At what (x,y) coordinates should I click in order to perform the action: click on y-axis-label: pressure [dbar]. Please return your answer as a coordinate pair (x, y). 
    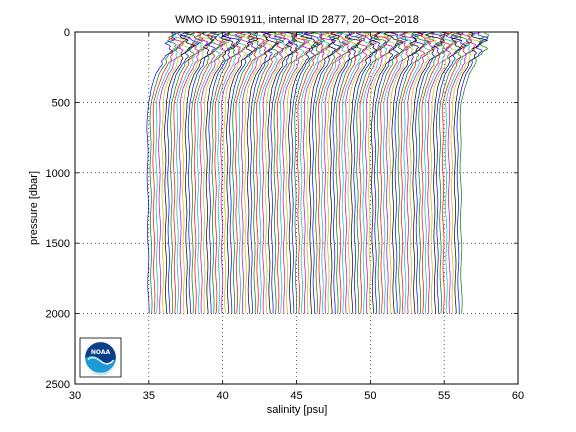
    Looking at the image, I should click on (34, 208).